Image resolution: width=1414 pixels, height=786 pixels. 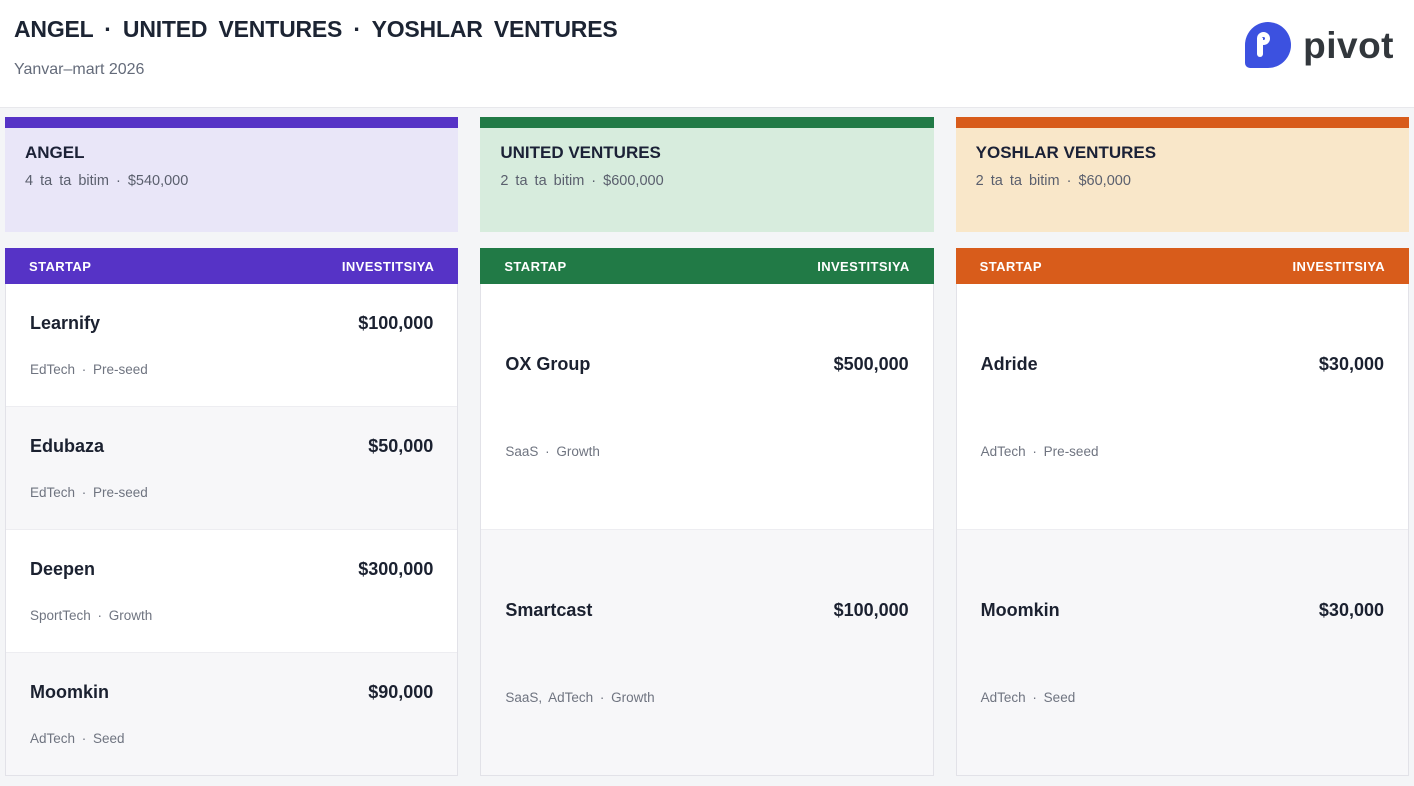 I want to click on logo-p-stem, so click(x=1260, y=47).